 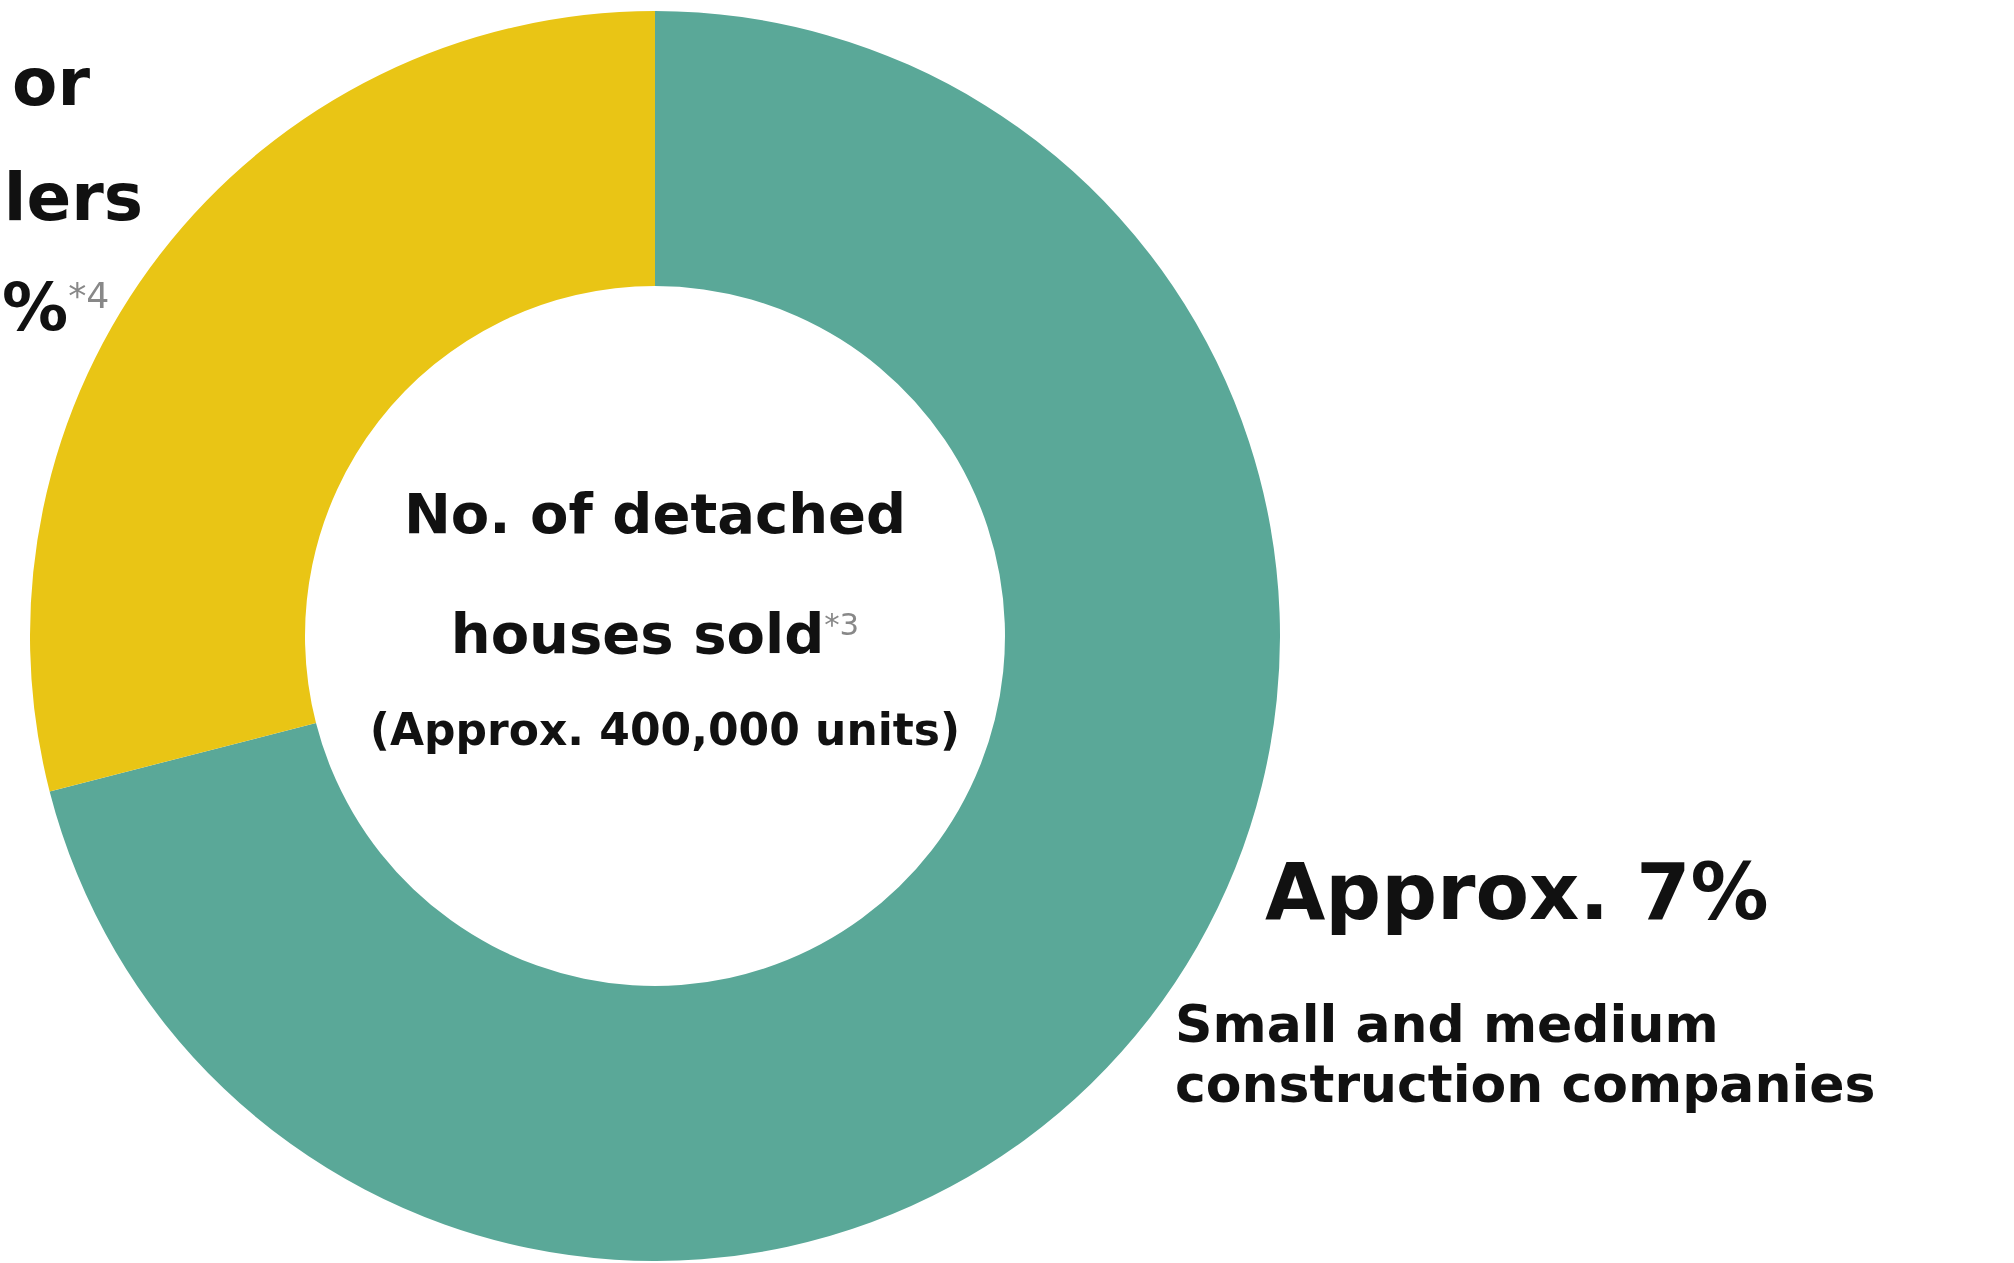 I want to click on text: No. of detached houses sold$^{*3}$, so click(x=655, y=574).